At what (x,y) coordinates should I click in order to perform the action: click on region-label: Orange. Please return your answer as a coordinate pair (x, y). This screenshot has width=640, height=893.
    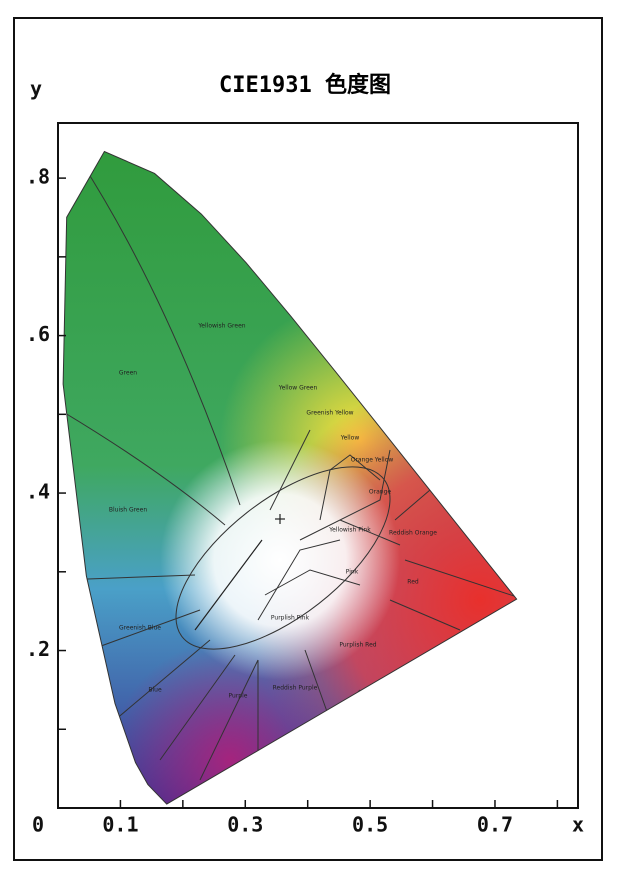
    Looking at the image, I should click on (380, 492).